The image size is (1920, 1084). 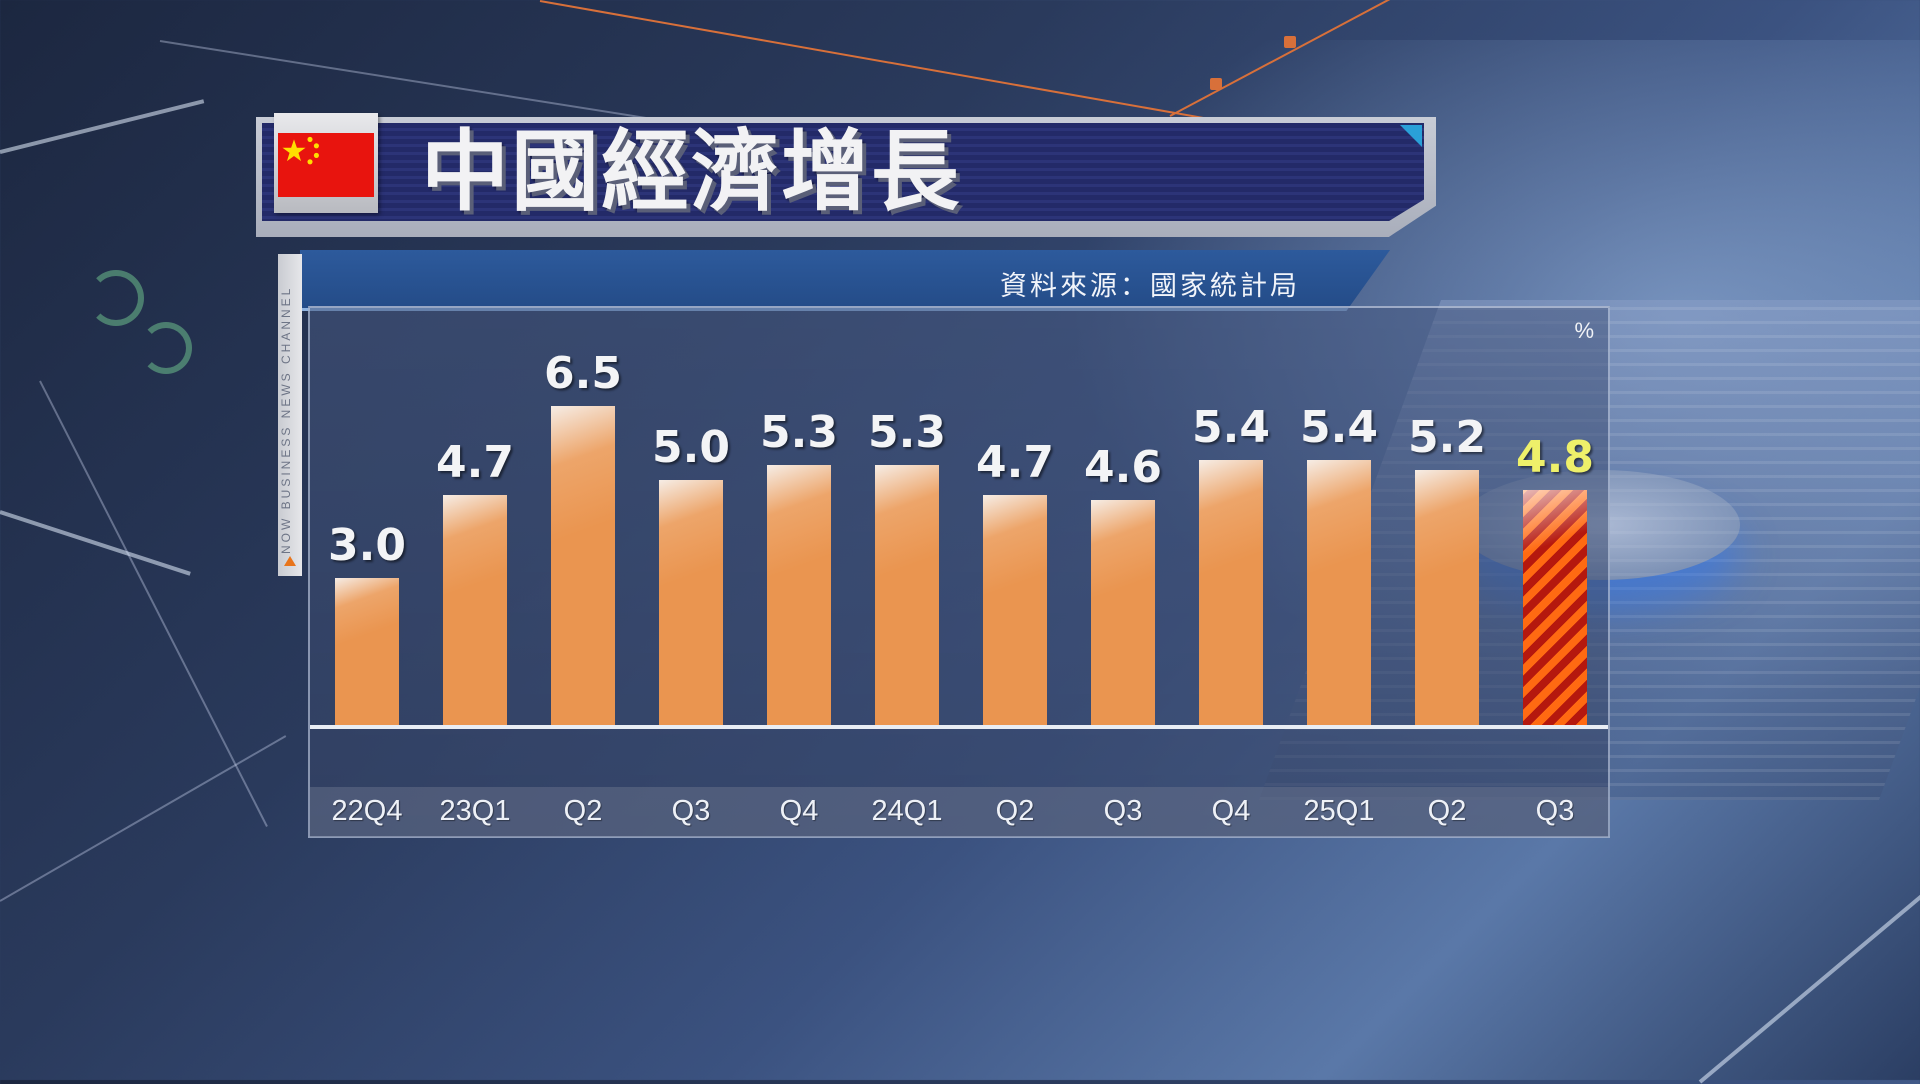 I want to click on bar-value-label: 4.6, so click(x=1123, y=467).